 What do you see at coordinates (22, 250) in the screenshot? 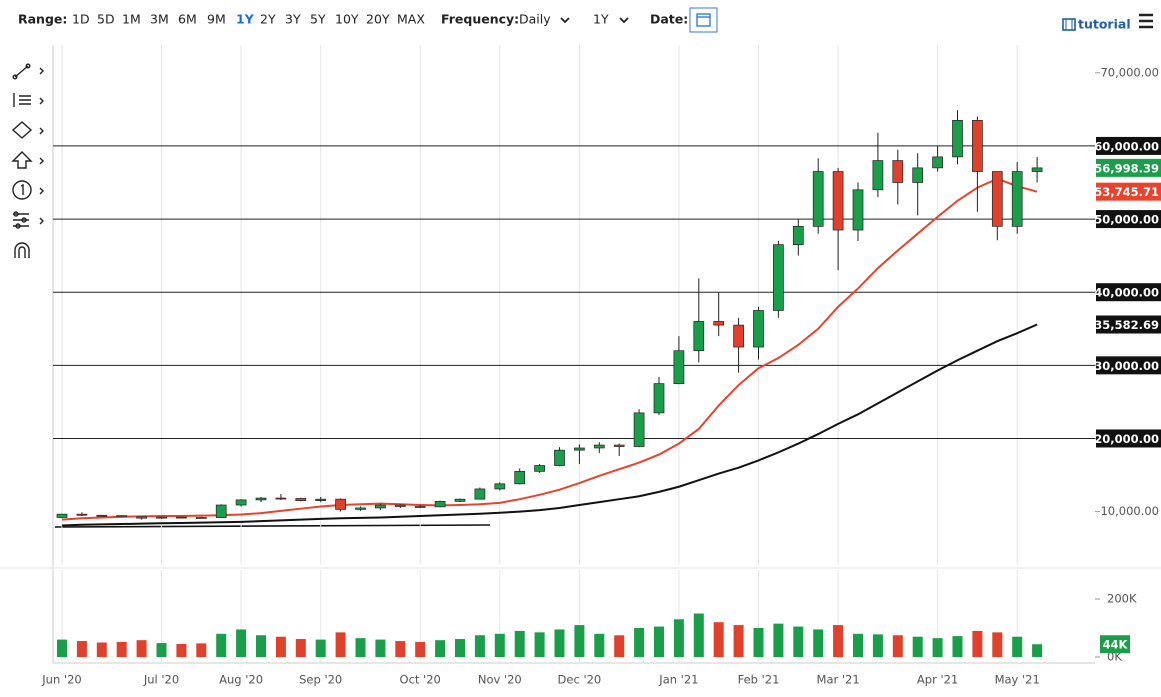
I see `magnet-tool` at bounding box center [22, 250].